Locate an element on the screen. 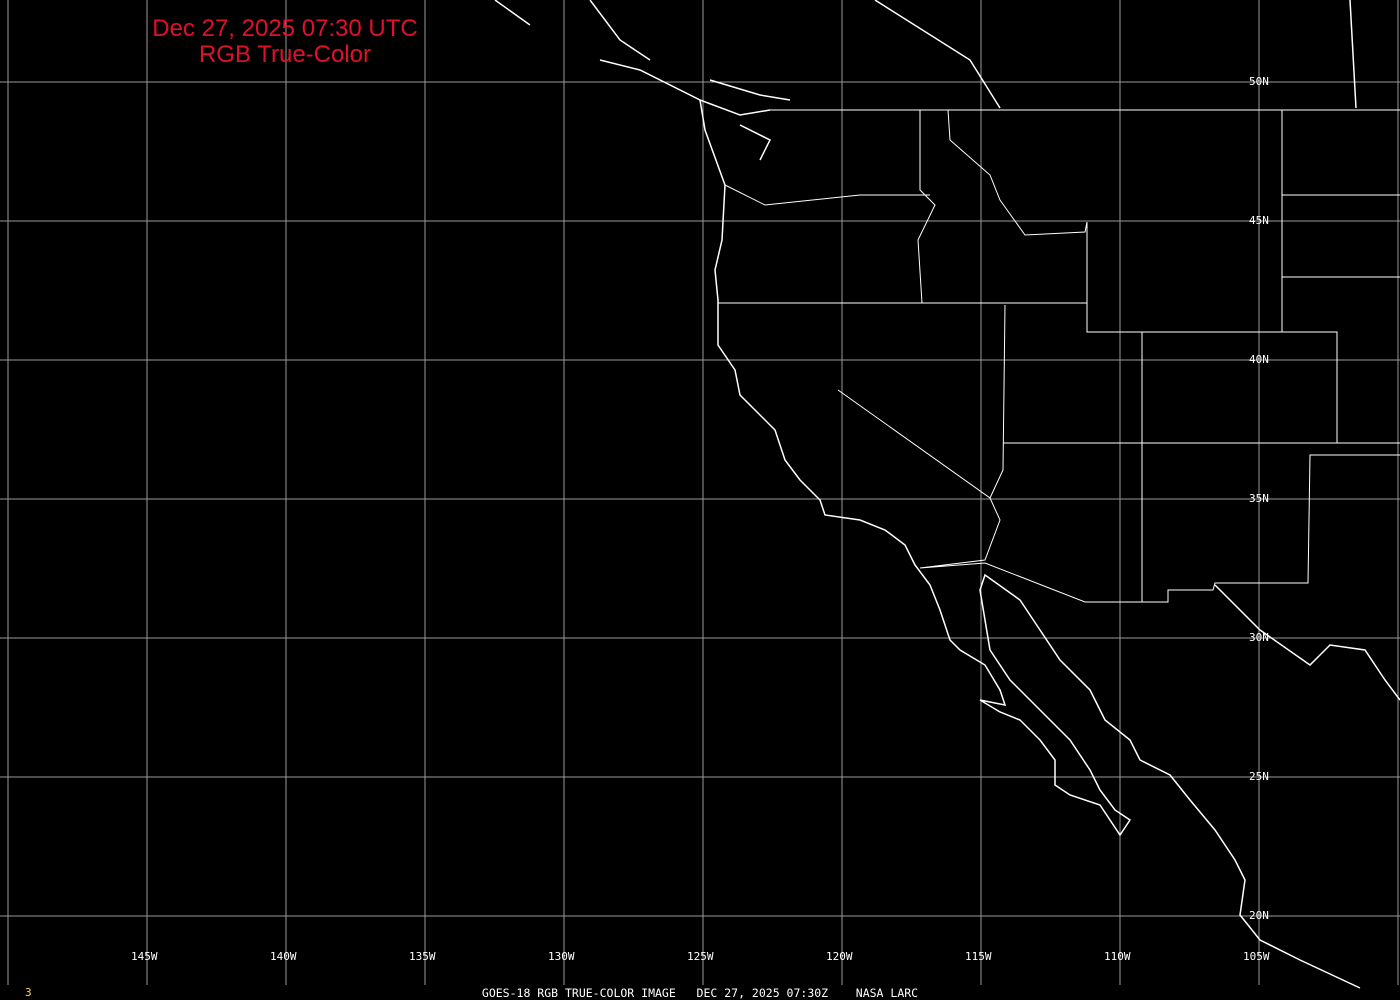  longitude-label: 125W is located at coordinates (700, 956).